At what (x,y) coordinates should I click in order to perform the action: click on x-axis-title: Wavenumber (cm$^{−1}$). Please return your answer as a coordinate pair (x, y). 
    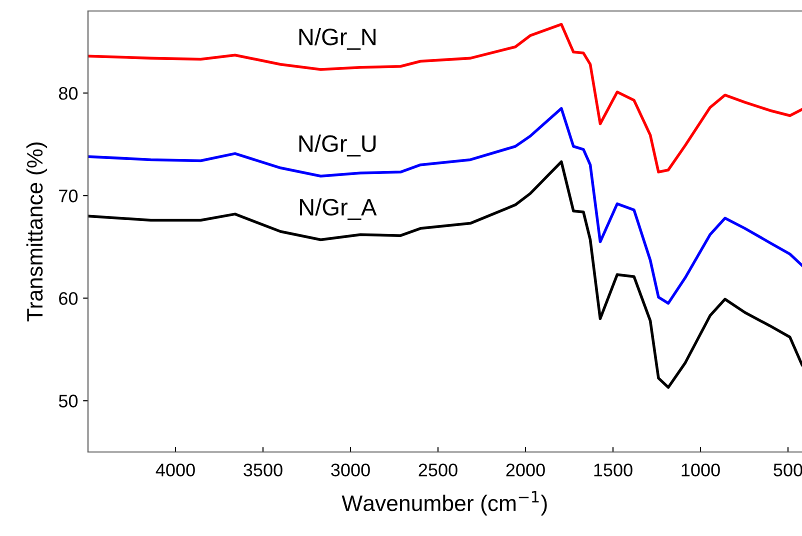
    Looking at the image, I should click on (444, 503).